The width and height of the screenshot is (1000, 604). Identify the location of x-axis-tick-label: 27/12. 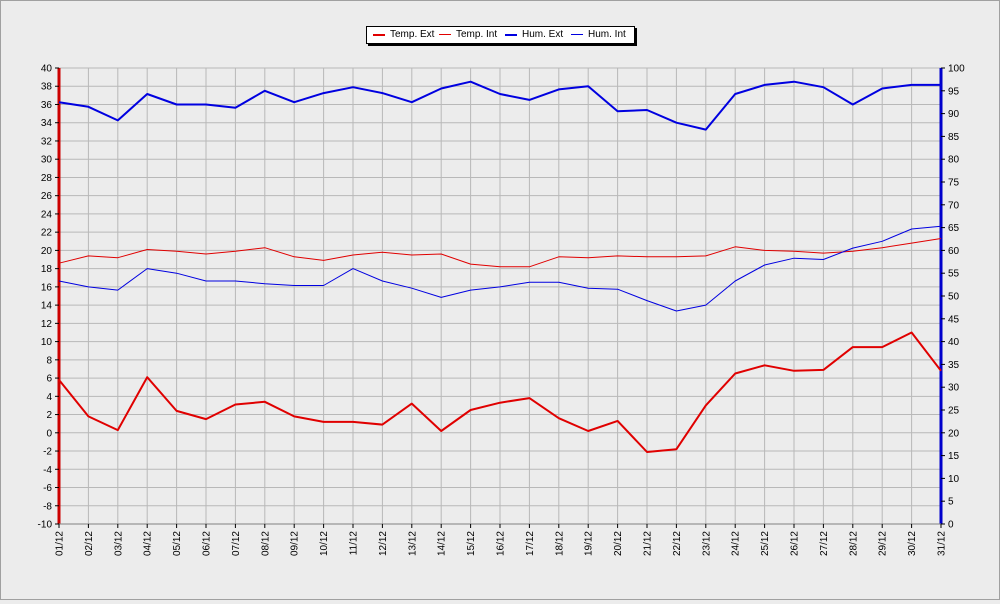
(824, 543).